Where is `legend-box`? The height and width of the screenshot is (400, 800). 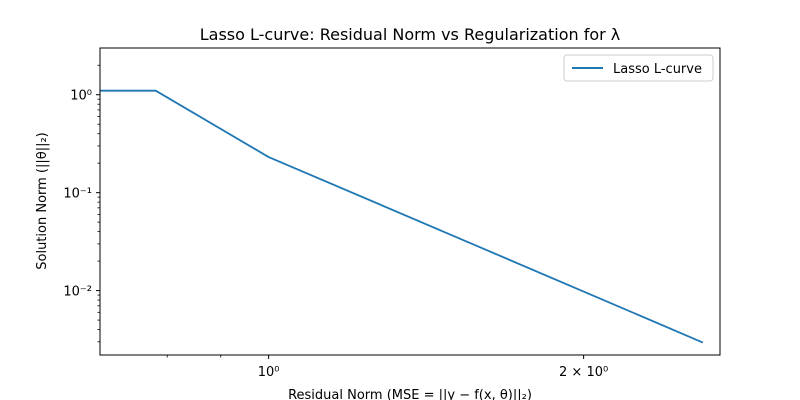
legend-box is located at coordinates (638, 68).